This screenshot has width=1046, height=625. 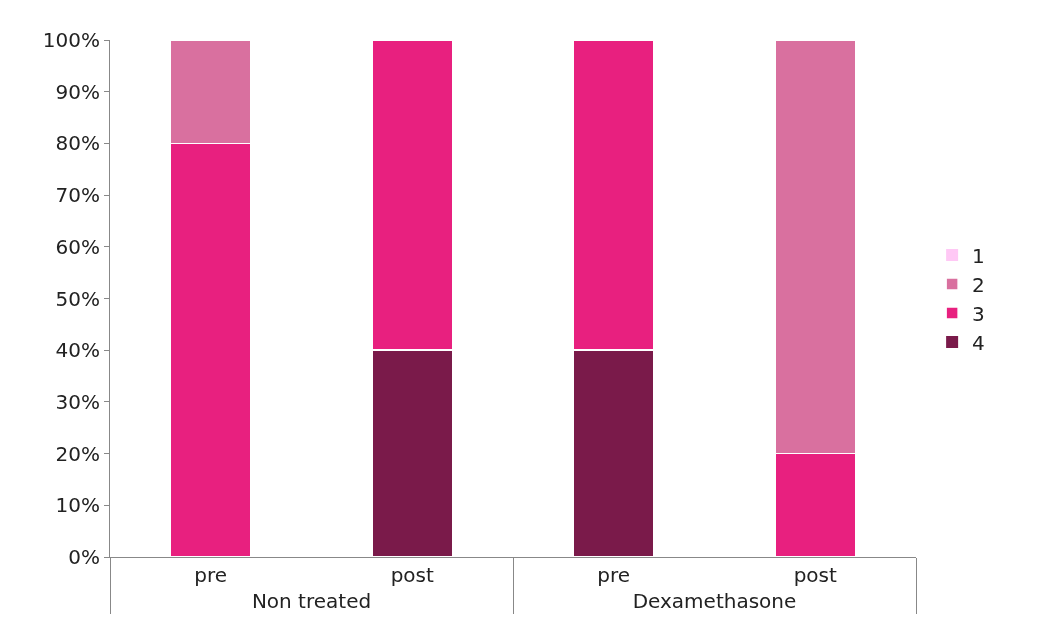 I want to click on y-tick-label: 70%, so click(x=77, y=195).